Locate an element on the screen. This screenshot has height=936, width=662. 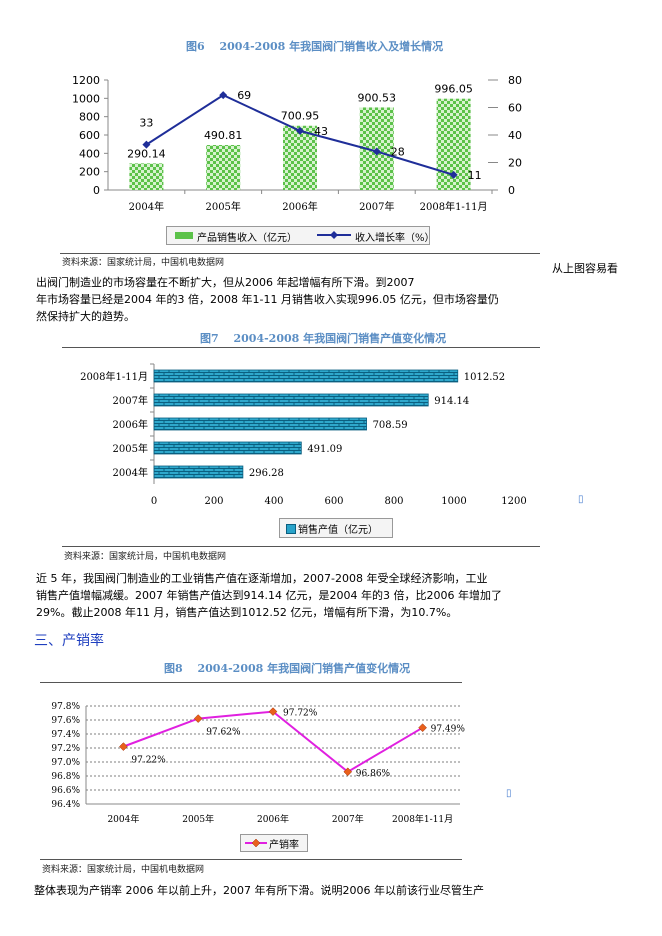
fig6-bar-value-label: 290.14 is located at coordinates (146, 153).